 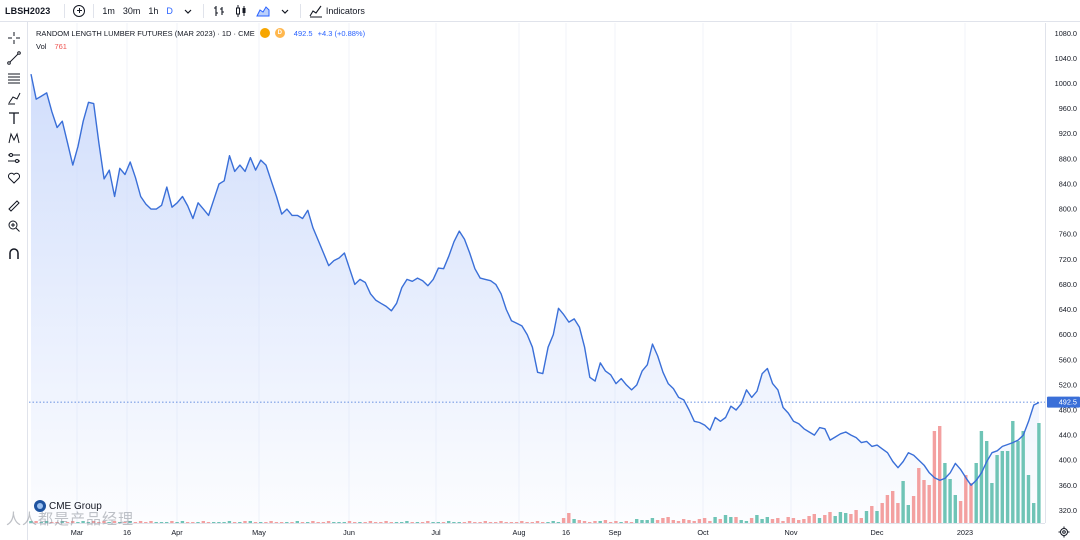 What do you see at coordinates (263, 11) in the screenshot?
I see `area-style-button` at bounding box center [263, 11].